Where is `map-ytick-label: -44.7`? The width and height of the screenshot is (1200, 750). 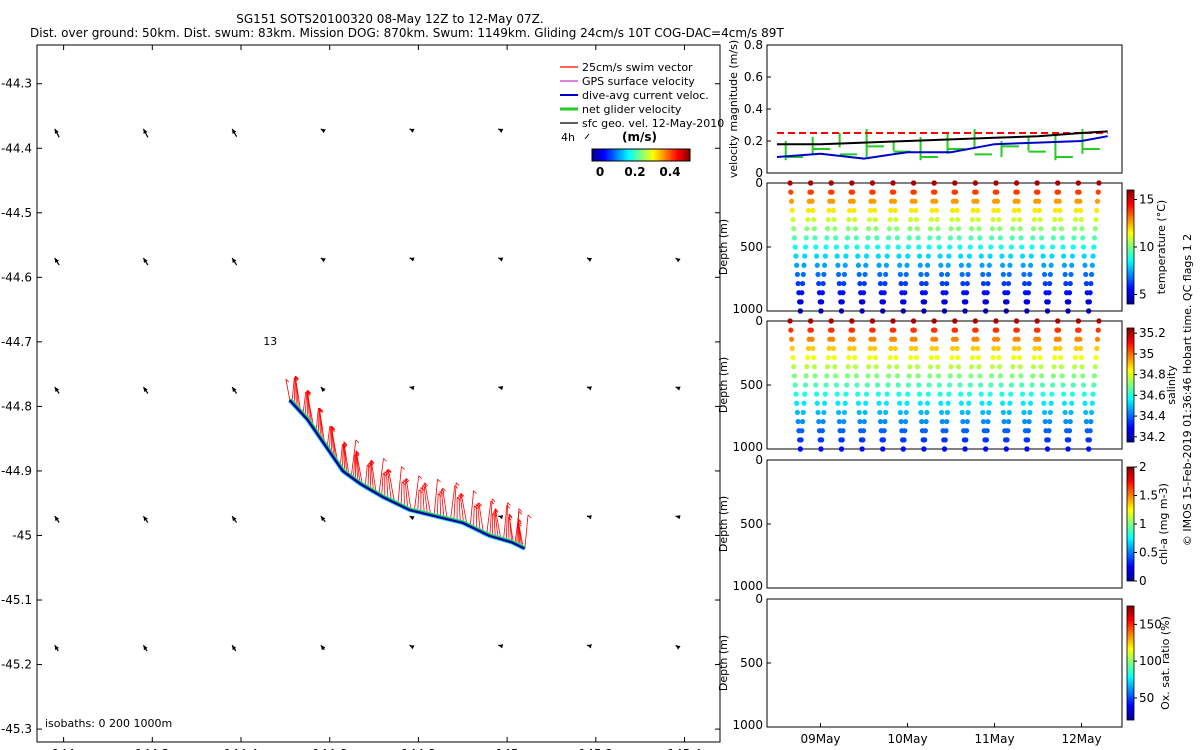
map-ytick-label: -44.7 is located at coordinates (16, 342).